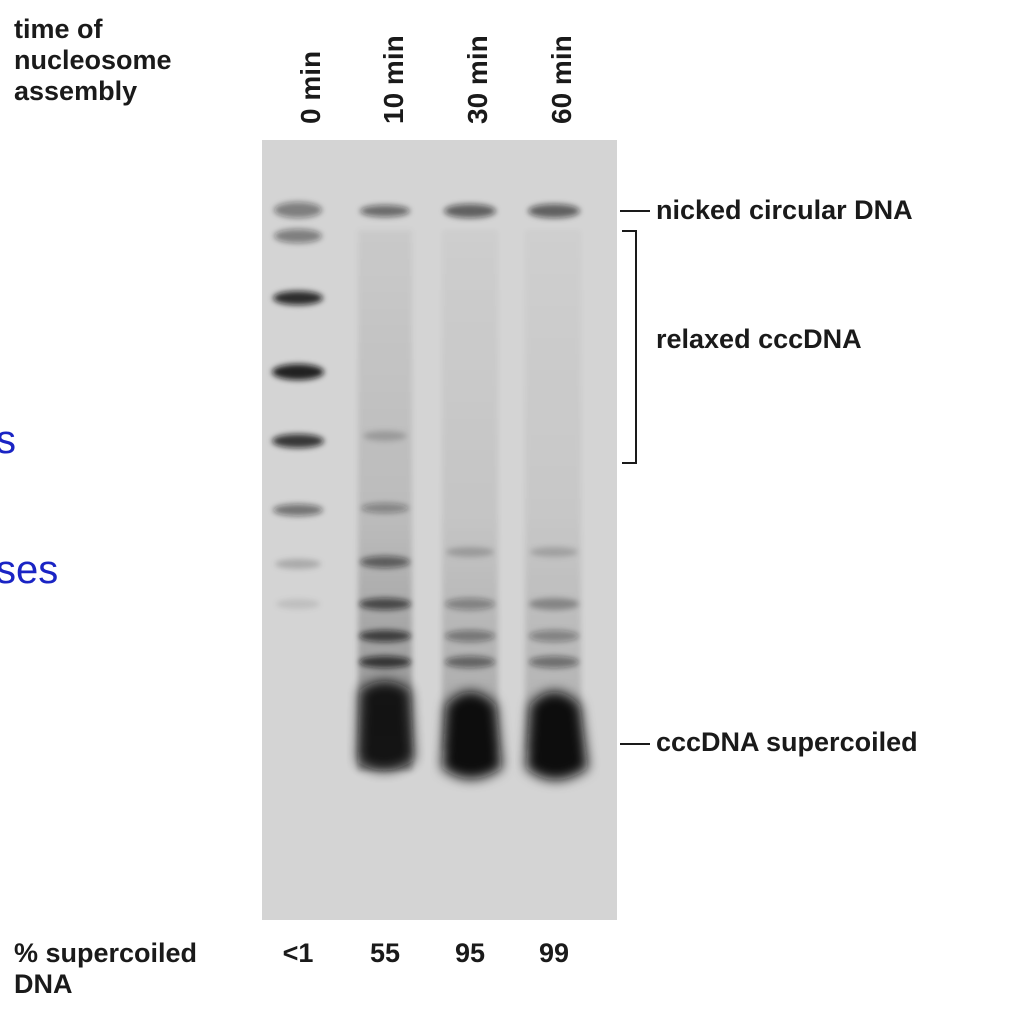  What do you see at coordinates (759, 339) in the screenshot?
I see `label-relaxed-cccdna: relaxed cccDNA` at bounding box center [759, 339].